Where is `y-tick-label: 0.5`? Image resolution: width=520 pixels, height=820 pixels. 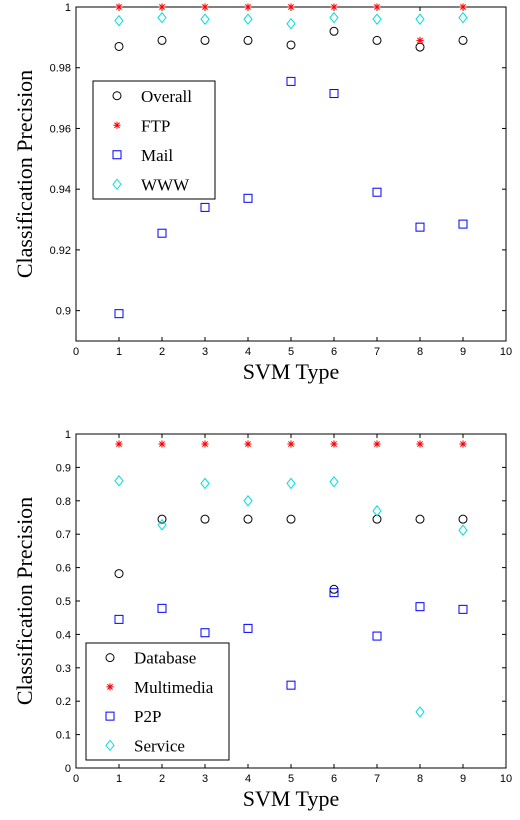 y-tick-label: 0.5 is located at coordinates (63, 602).